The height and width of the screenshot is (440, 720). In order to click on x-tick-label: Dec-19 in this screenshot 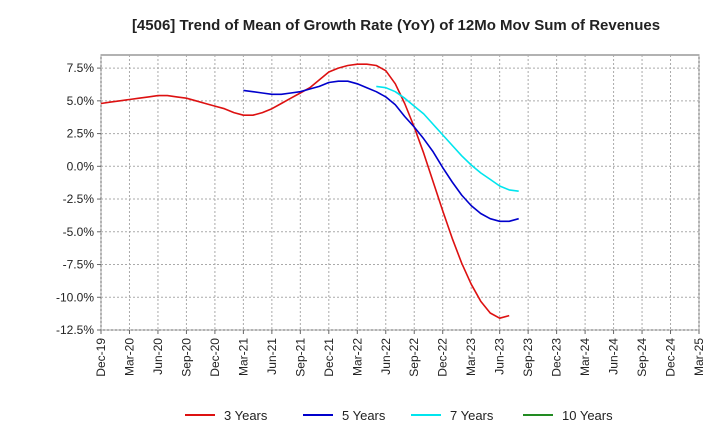, I will do `click(101, 357)`.